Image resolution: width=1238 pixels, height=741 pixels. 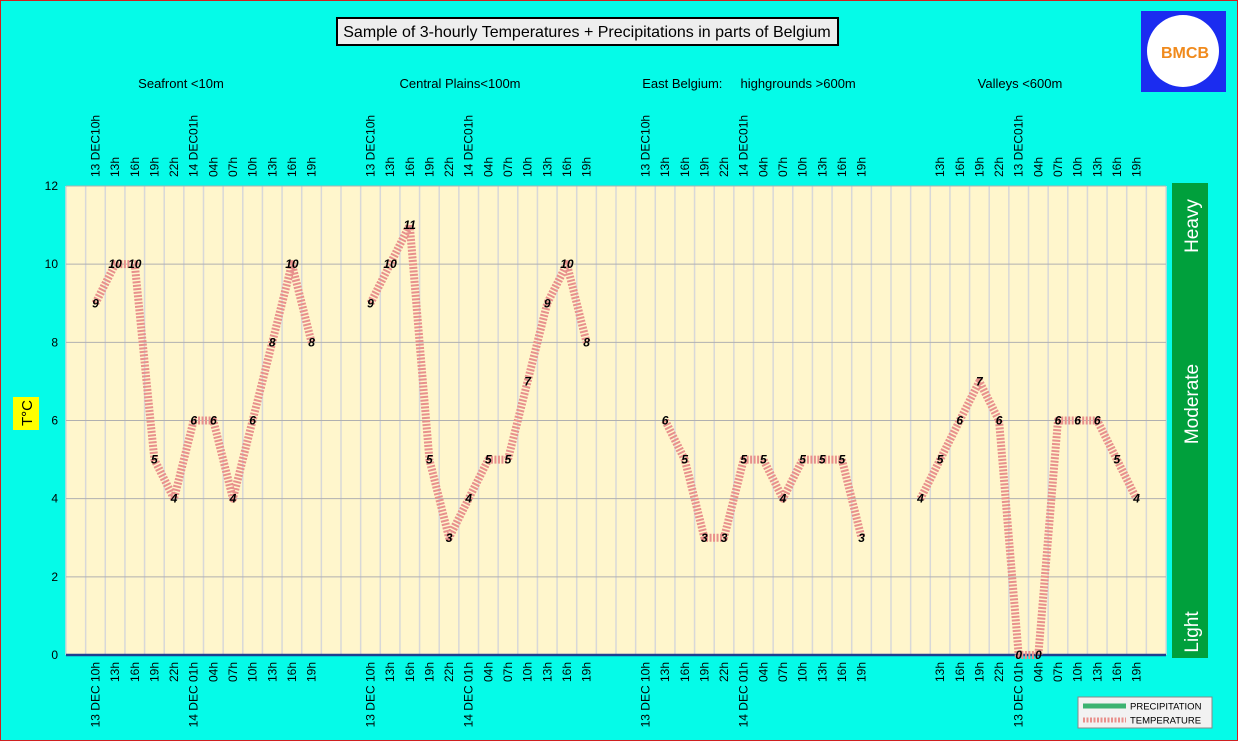 I want to click on legend-label: PRECIPITATION, so click(x=1166, y=707).